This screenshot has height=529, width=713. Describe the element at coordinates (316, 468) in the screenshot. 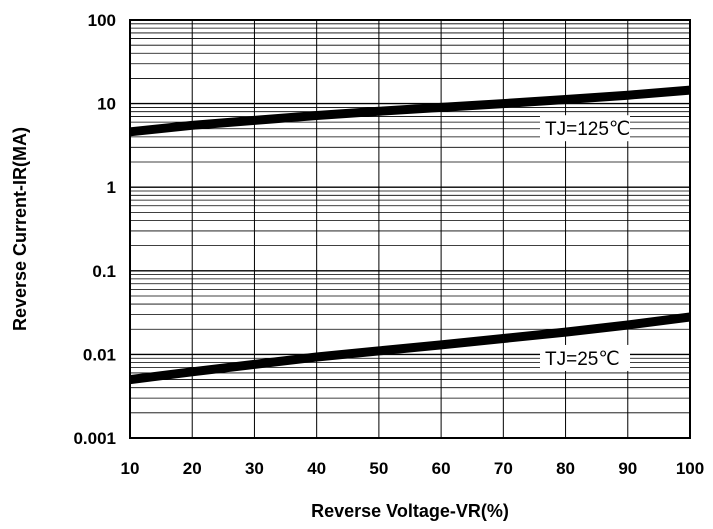

I see `x-tick-label: 40` at that location.